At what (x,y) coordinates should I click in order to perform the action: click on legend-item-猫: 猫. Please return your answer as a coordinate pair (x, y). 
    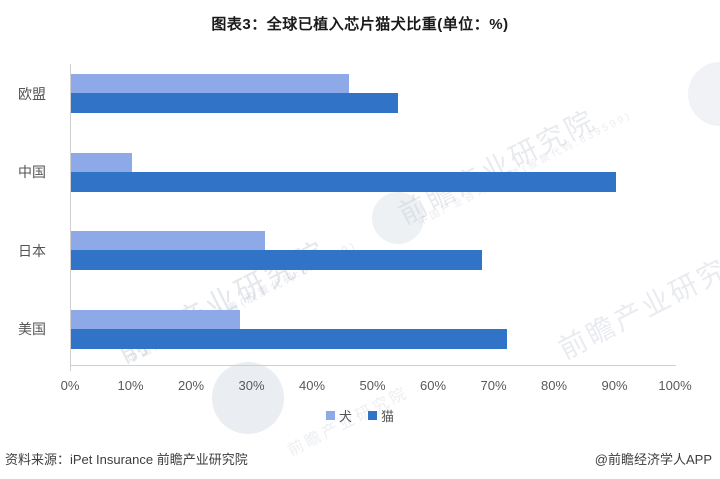
    Looking at the image, I should click on (381, 415).